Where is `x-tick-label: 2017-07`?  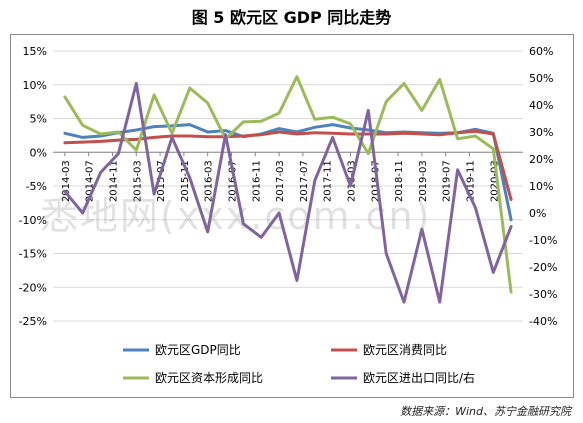
x-tick-label: 2017-07 is located at coordinates (304, 181).